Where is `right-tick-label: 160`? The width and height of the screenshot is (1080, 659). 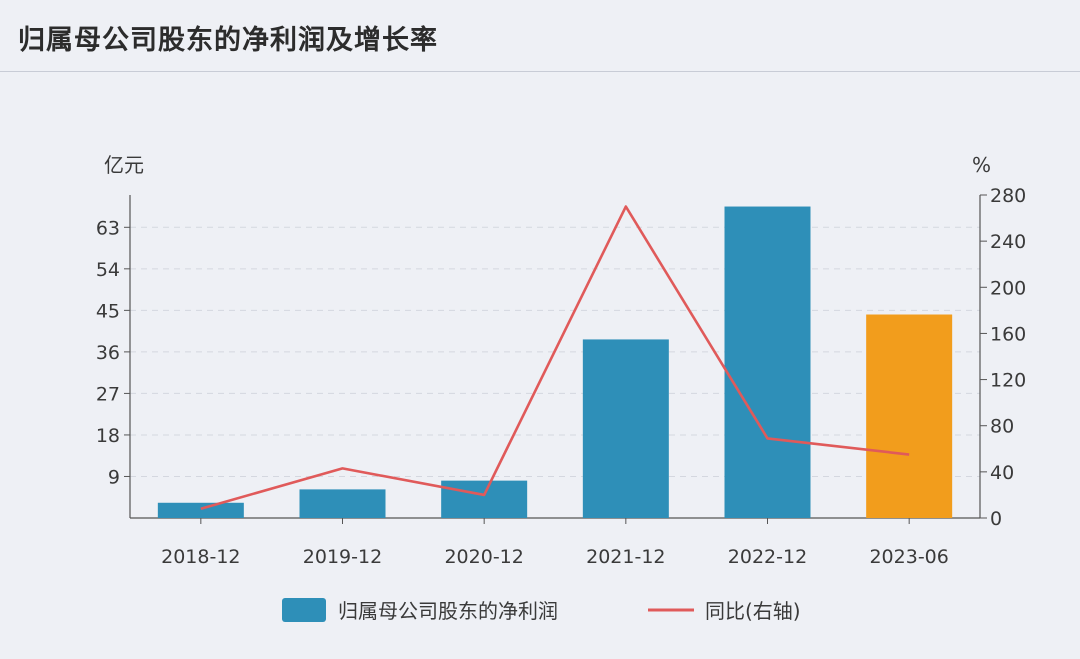 right-tick-label: 160 is located at coordinates (1008, 334).